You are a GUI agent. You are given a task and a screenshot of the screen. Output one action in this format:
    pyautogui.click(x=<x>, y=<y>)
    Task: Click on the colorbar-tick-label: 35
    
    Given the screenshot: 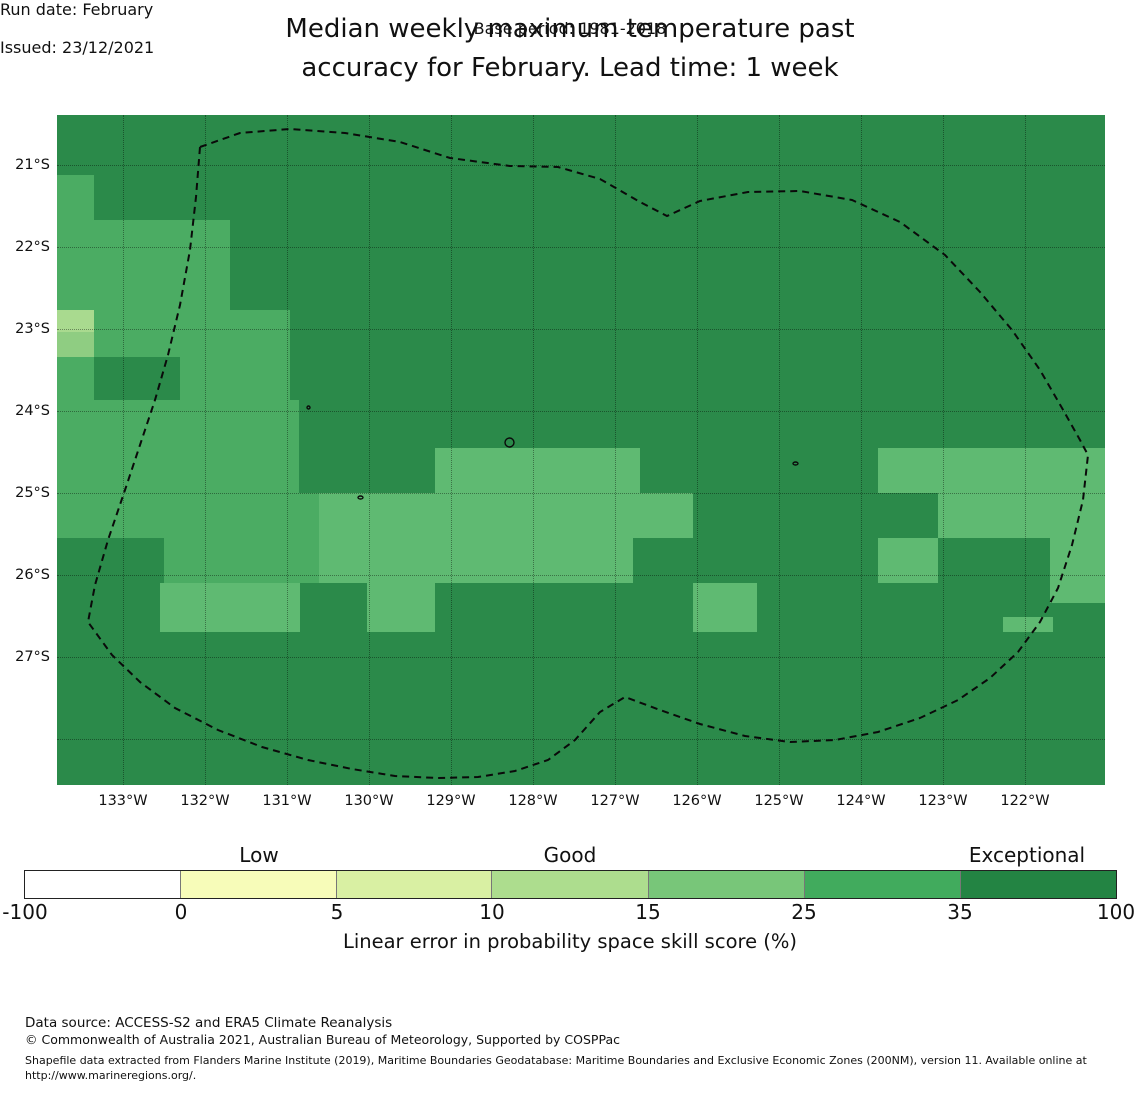 What is the action you would take?
    pyautogui.click(x=960, y=912)
    